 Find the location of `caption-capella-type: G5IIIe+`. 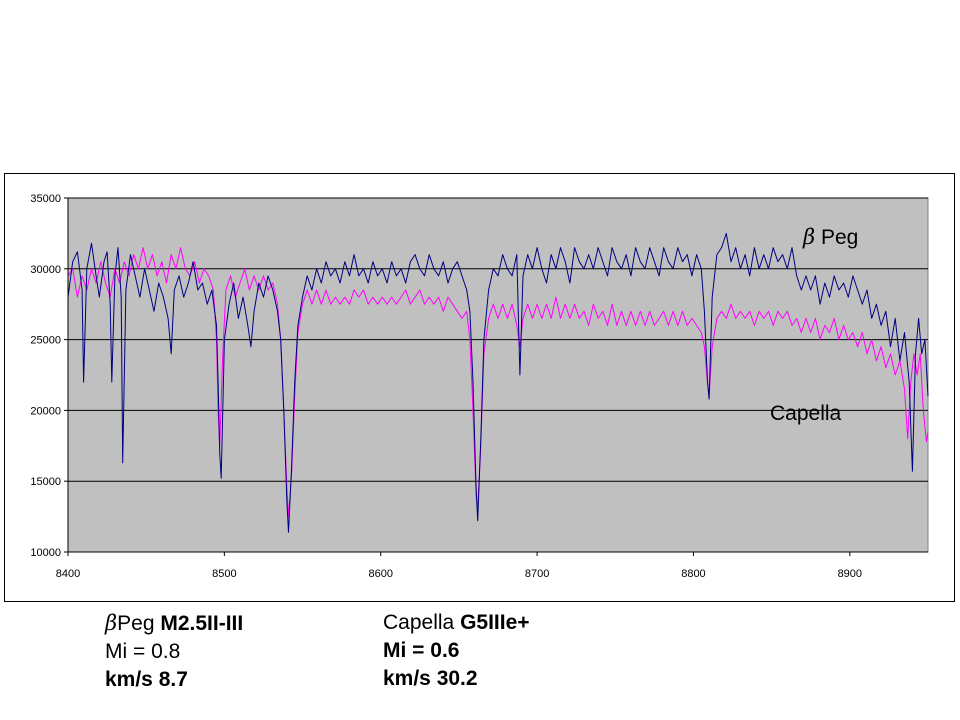

caption-capella-type: G5IIIe+ is located at coordinates (495, 622).